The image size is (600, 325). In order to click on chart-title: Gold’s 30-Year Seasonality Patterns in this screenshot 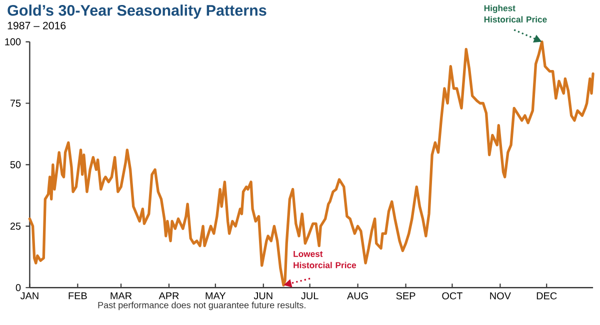, I will do `click(137, 11)`.